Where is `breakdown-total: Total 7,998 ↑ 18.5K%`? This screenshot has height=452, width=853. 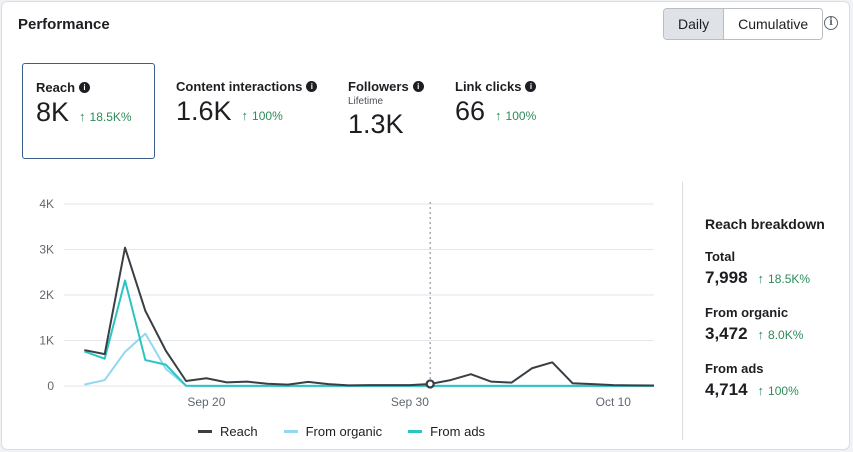
breakdown-total: Total 7,998 ↑ 18.5K% is located at coordinates (775, 268).